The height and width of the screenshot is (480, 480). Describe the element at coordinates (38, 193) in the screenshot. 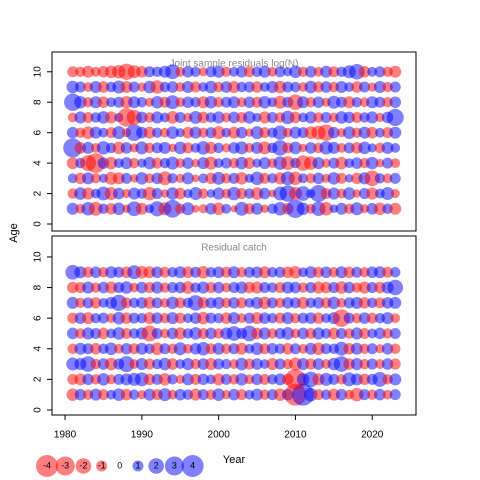

I see `y-tick-label: 2` at that location.